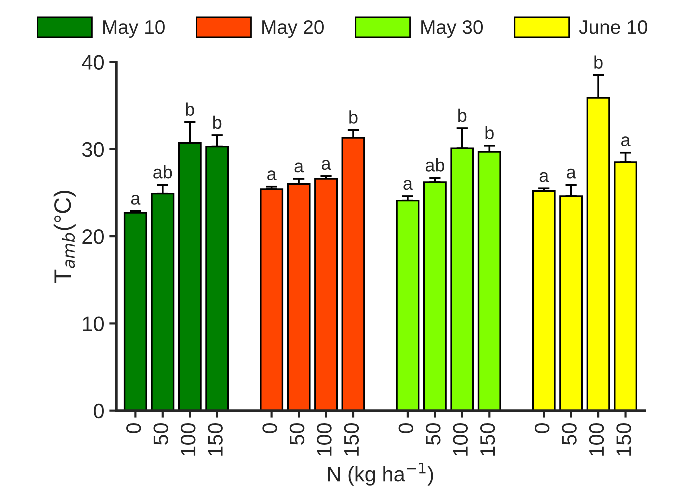  What do you see at coordinates (93, 324) in the screenshot?
I see `y-tick-label: 10` at bounding box center [93, 324].